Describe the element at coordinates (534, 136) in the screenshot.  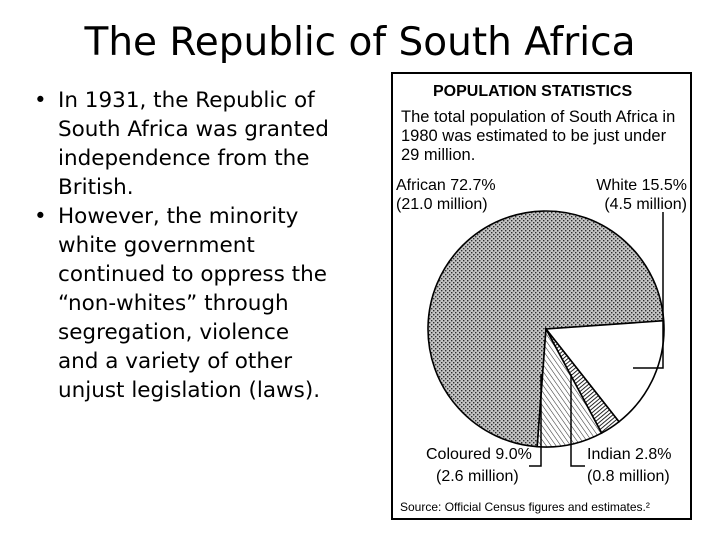
I see `chart-subtitle-line: 1980 was estimated to be just under` at that location.